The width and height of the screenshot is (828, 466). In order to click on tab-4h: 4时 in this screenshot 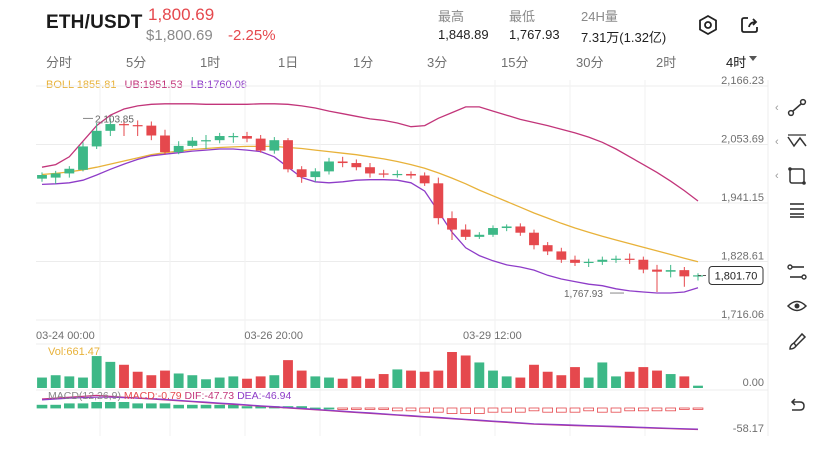, I will do `click(736, 62)`.